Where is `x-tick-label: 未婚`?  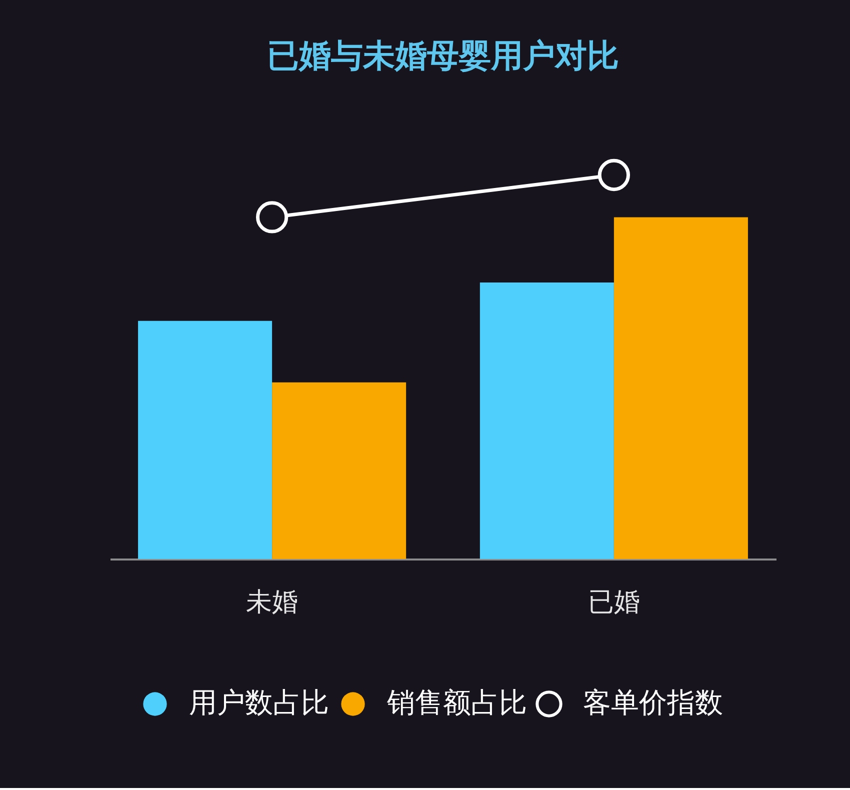
x-tick-label: 未婚 is located at coordinates (272, 603).